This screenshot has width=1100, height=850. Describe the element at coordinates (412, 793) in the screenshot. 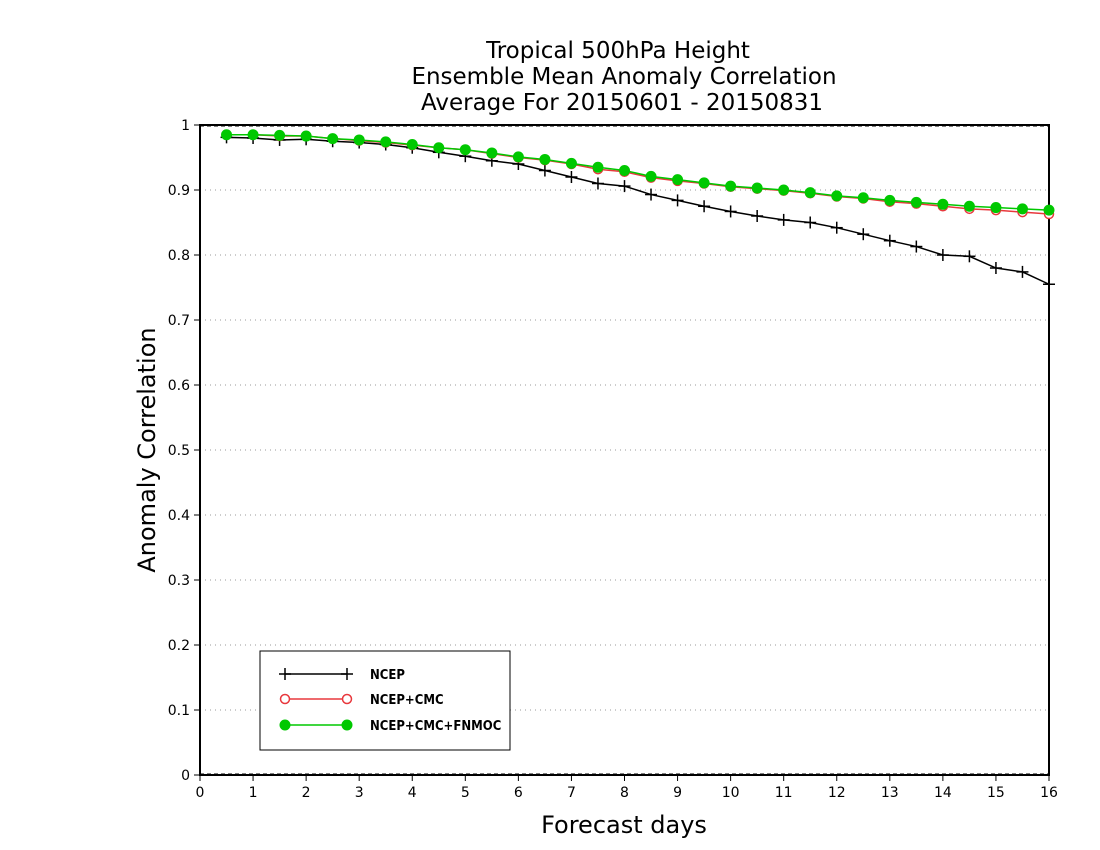

I see `x-tick-label: 4` at that location.